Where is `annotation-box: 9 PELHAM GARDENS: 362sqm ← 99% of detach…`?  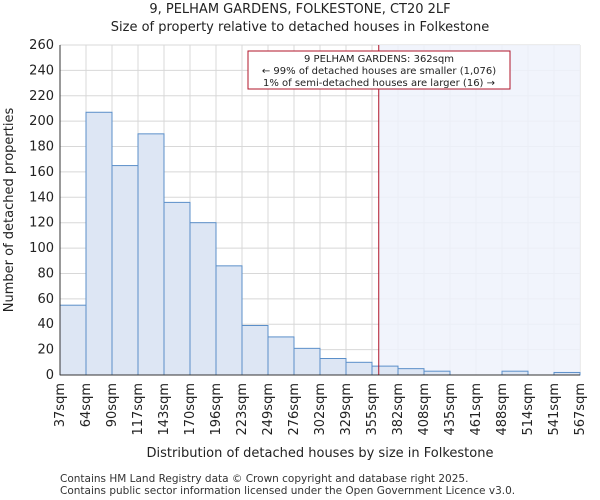
annotation-box: 9 PELHAM GARDENS: 362sqm ← 99% of detach… is located at coordinates (379, 70).